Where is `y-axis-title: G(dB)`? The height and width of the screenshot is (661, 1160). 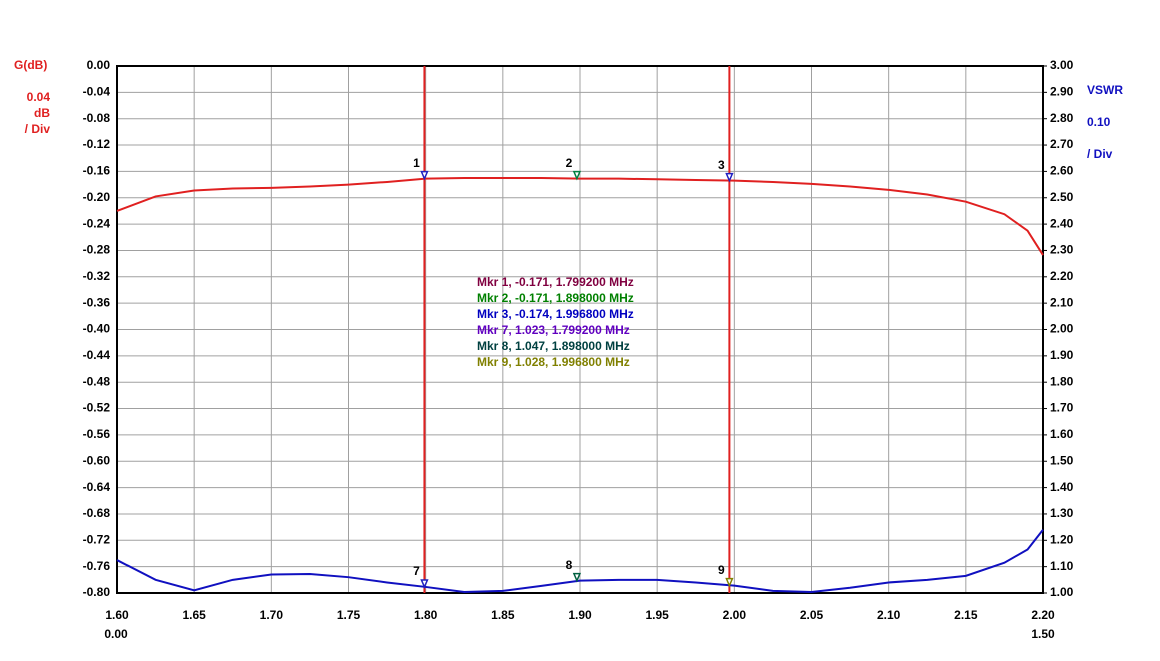
y-axis-title: G(dB) is located at coordinates (30, 65).